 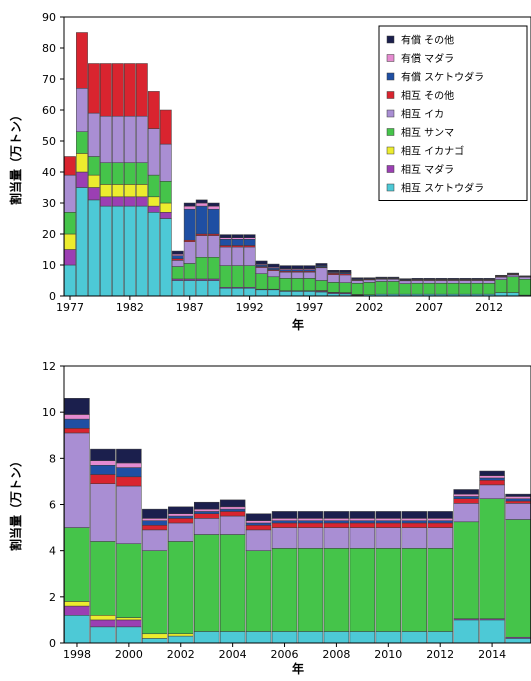 I want to click on bar-segment-mutual-pollock-1998, so click(x=77, y=629).